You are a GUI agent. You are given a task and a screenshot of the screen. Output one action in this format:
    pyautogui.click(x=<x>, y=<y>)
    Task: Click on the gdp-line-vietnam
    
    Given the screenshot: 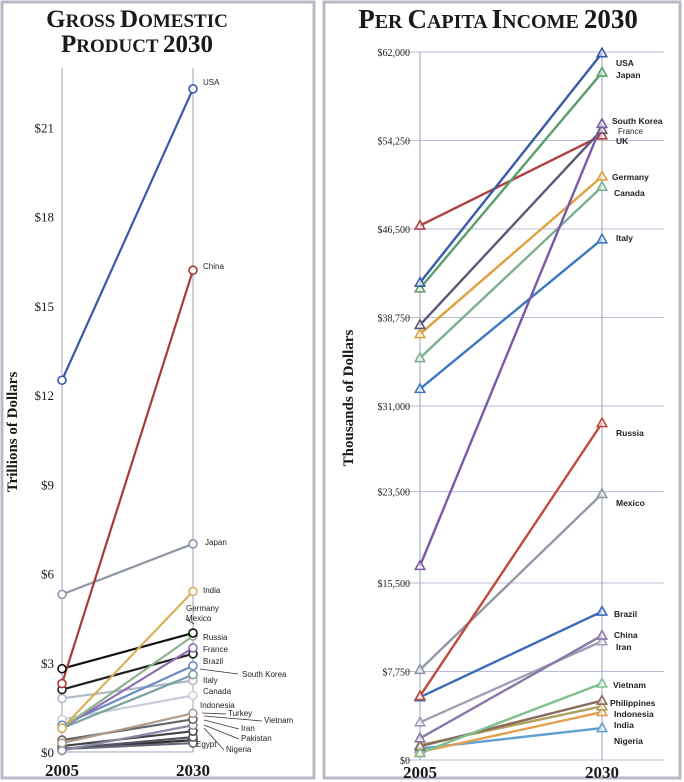 What is the action you would take?
    pyautogui.click(x=127, y=738)
    